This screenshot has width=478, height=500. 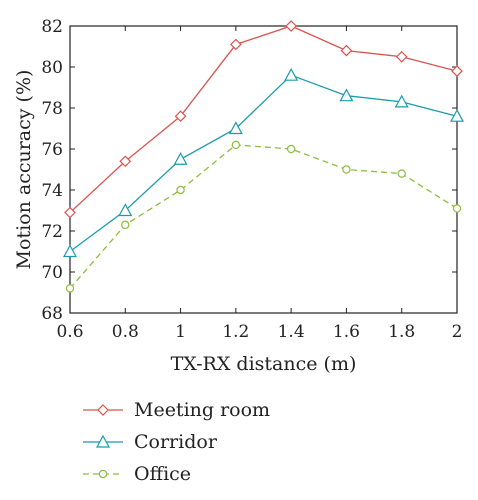 I want to click on x-tick-label: 1.4, so click(x=291, y=332).